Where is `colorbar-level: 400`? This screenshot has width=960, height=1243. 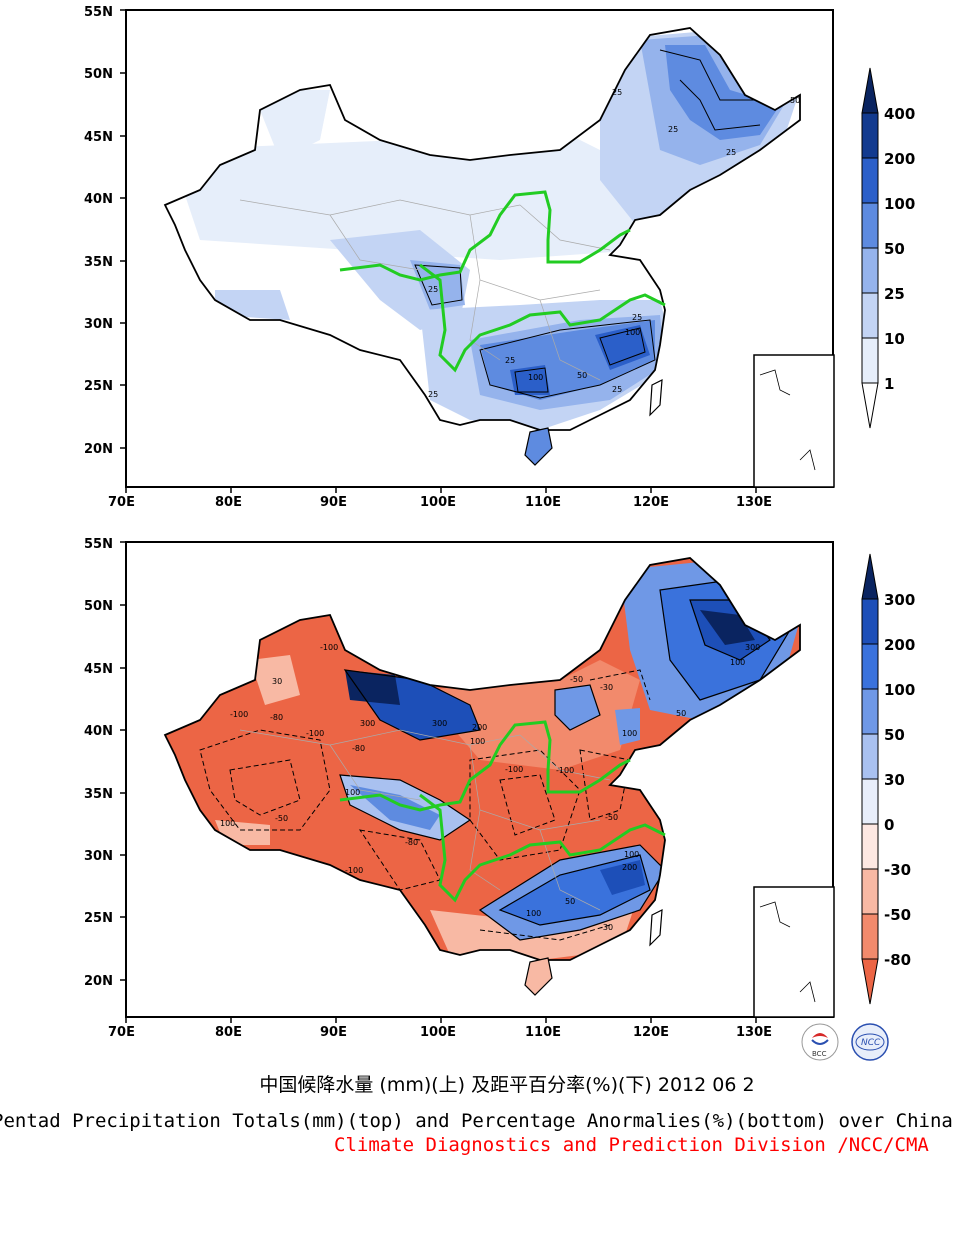
colorbar-level: 400 is located at coordinates (899, 114).